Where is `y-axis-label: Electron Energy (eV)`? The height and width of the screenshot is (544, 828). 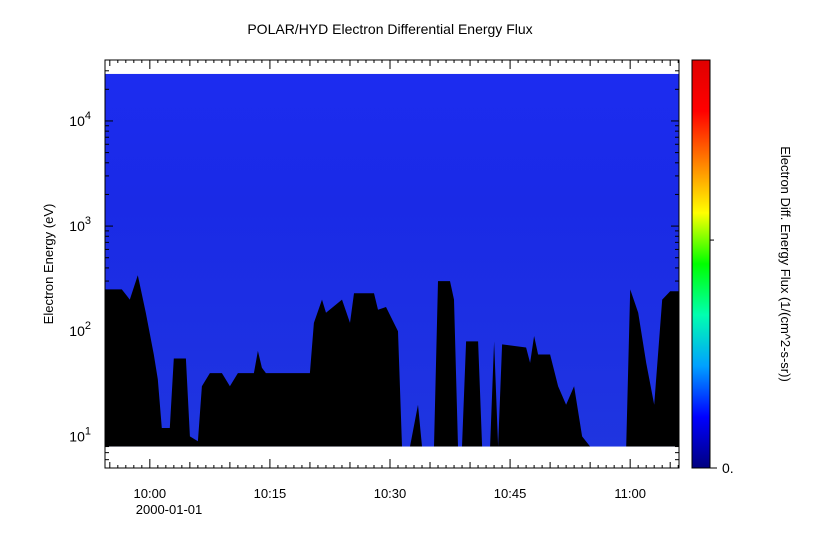
y-axis-label: Electron Energy (eV) is located at coordinates (48, 264).